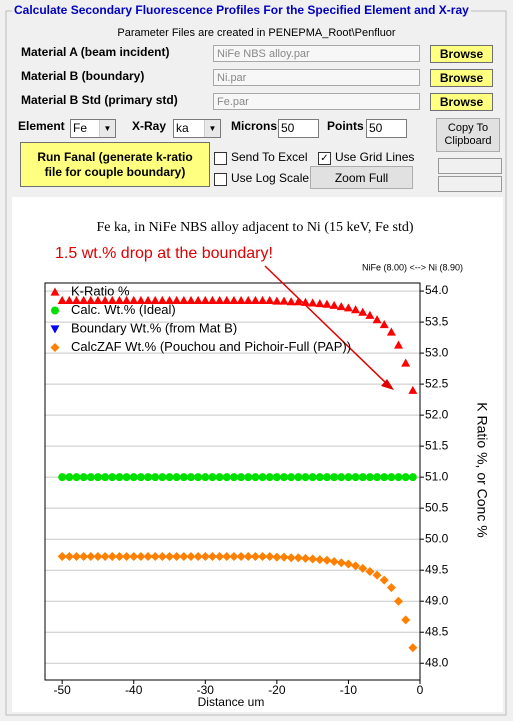 The width and height of the screenshot is (513, 721). Describe the element at coordinates (134, 690) in the screenshot. I see `x-tick-label: -40` at that location.